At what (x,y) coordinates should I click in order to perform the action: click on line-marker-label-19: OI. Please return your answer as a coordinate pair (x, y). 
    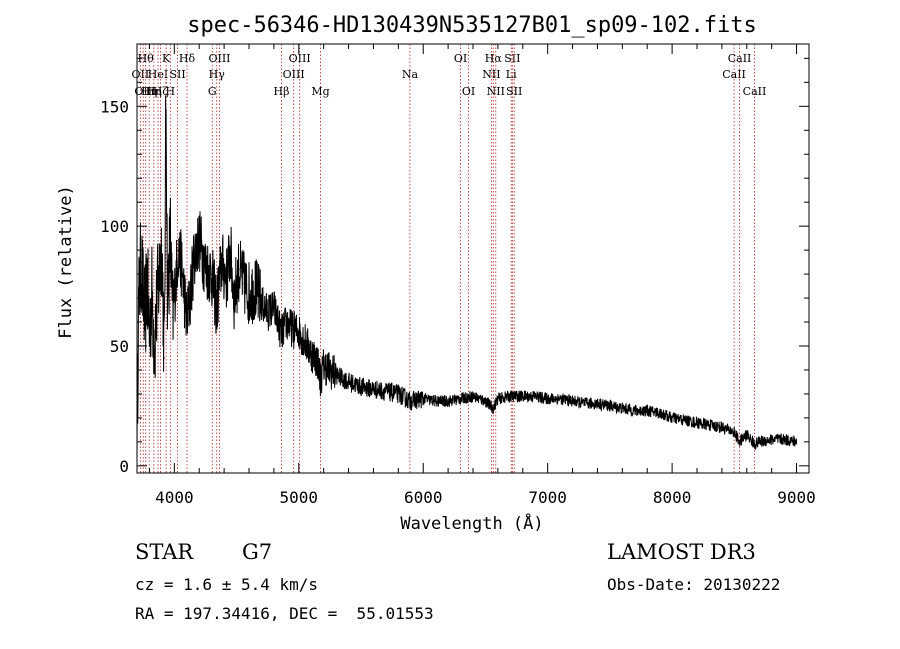
    Looking at the image, I should click on (460, 58).